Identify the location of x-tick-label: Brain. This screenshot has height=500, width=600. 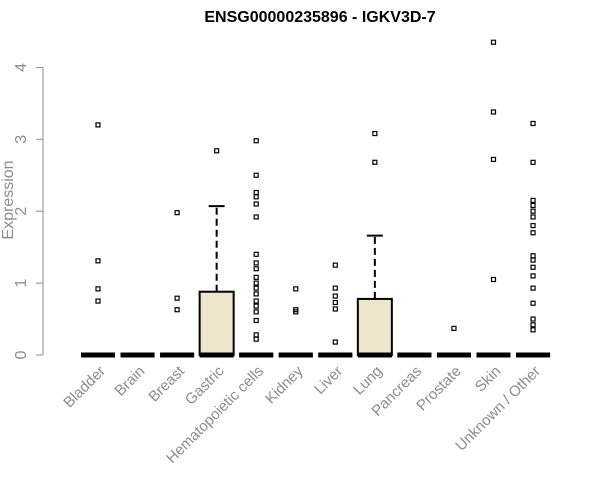
(130, 381).